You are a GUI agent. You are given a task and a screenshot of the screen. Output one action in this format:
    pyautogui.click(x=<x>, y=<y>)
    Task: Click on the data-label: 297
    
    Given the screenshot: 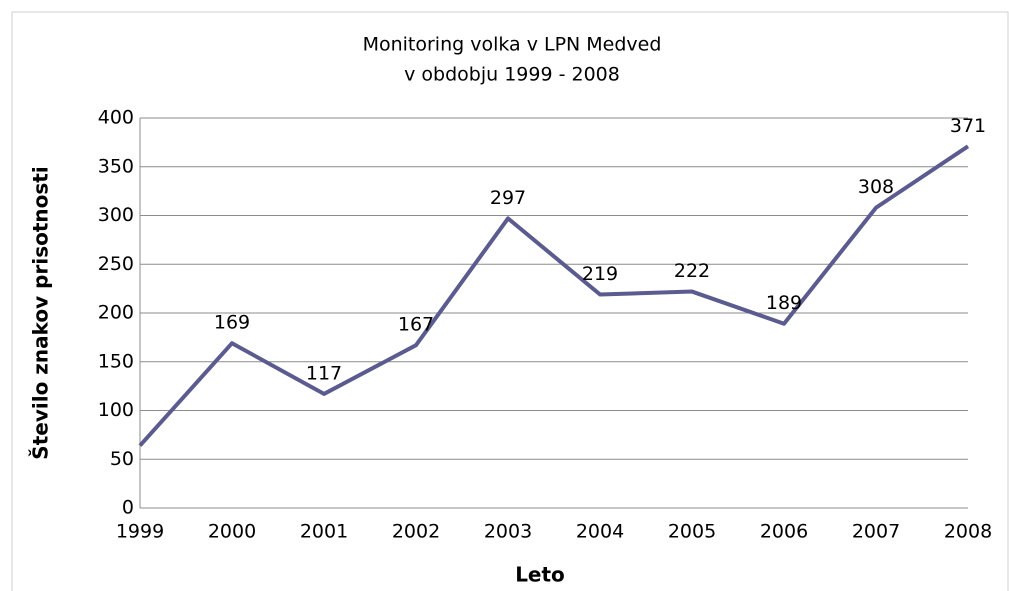 What is the action you would take?
    pyautogui.click(x=508, y=198)
    